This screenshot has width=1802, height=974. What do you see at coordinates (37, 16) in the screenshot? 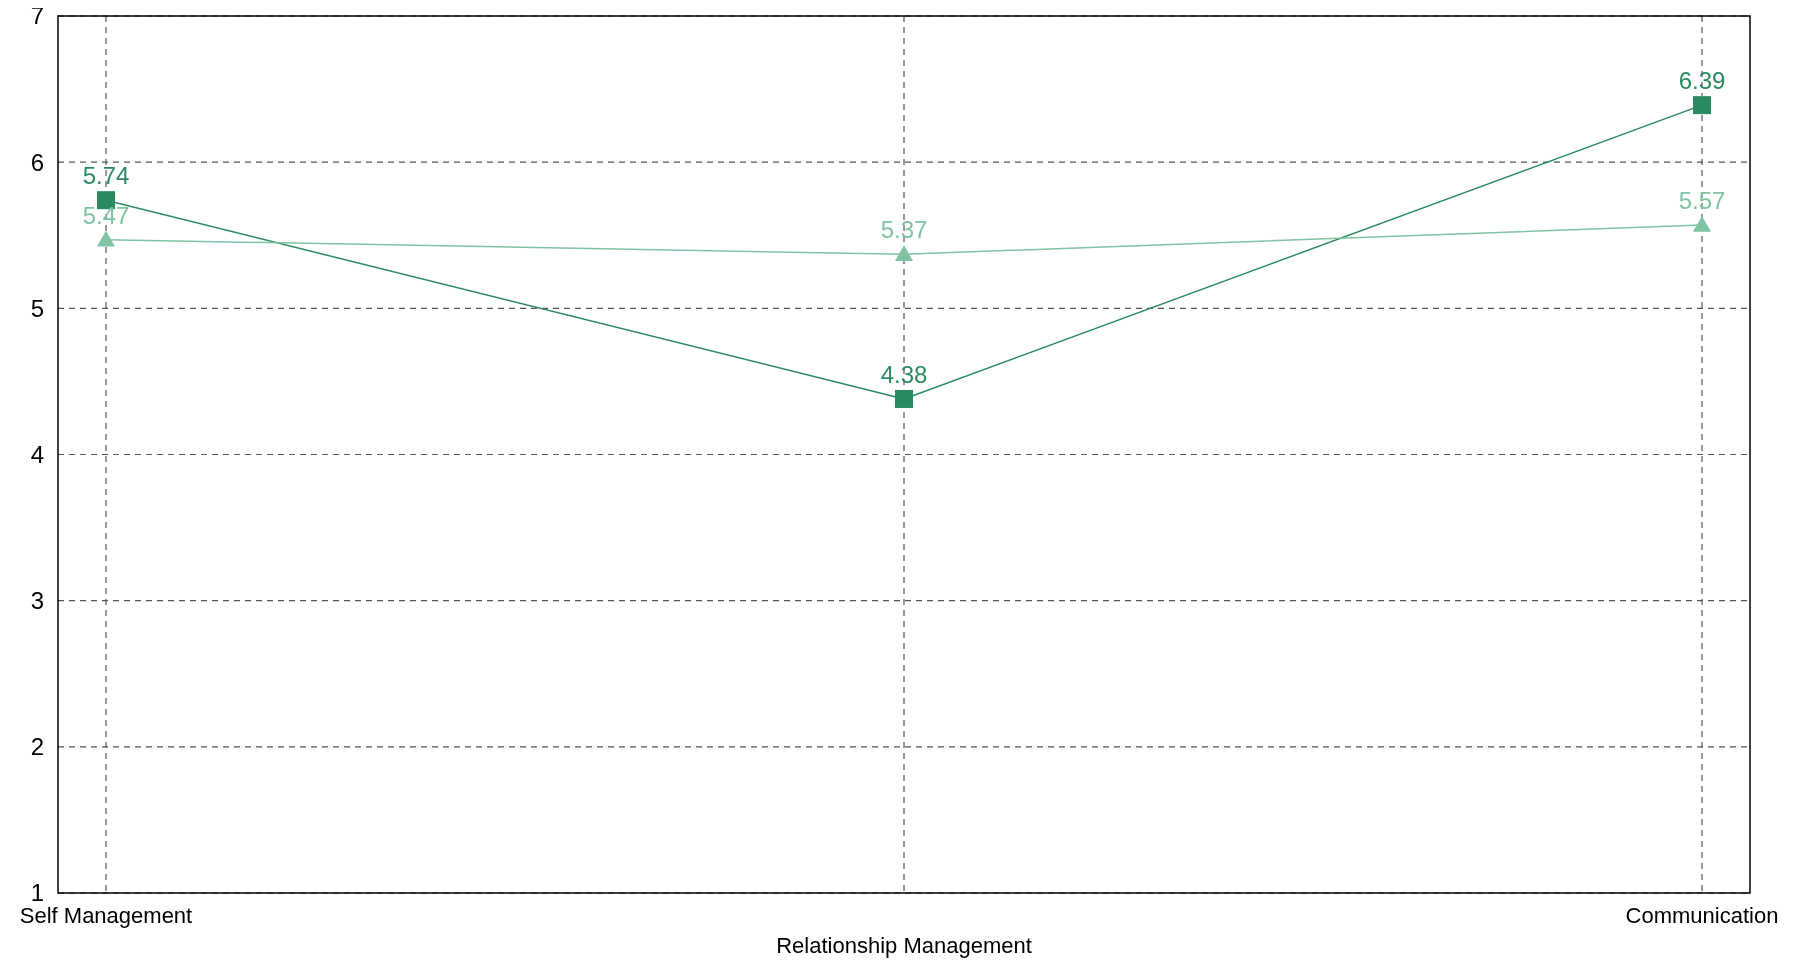
I see `y-tick-label: 7` at bounding box center [37, 16].